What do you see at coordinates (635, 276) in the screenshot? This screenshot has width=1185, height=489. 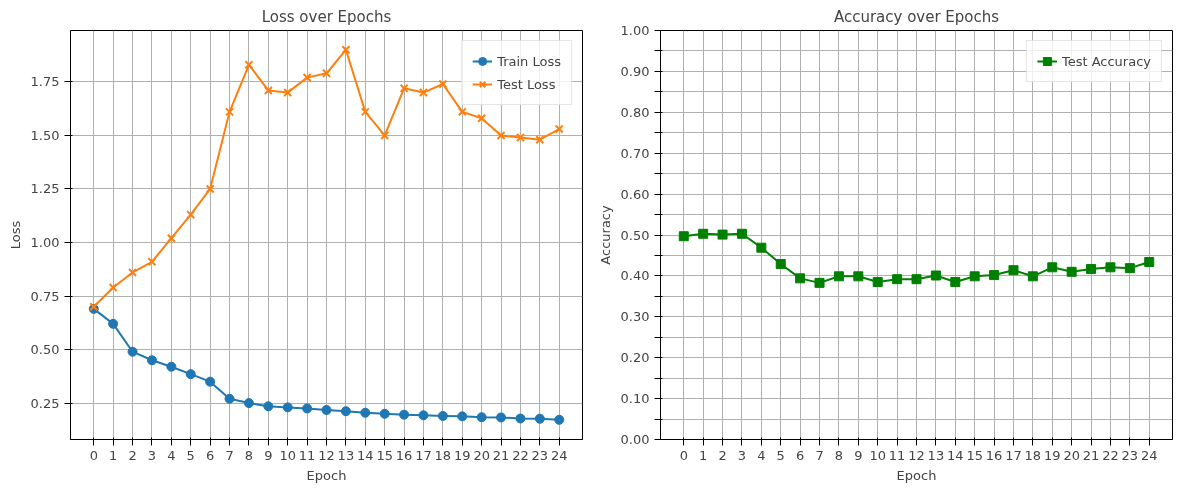 I see `y-tick-label: 0.40` at bounding box center [635, 276].